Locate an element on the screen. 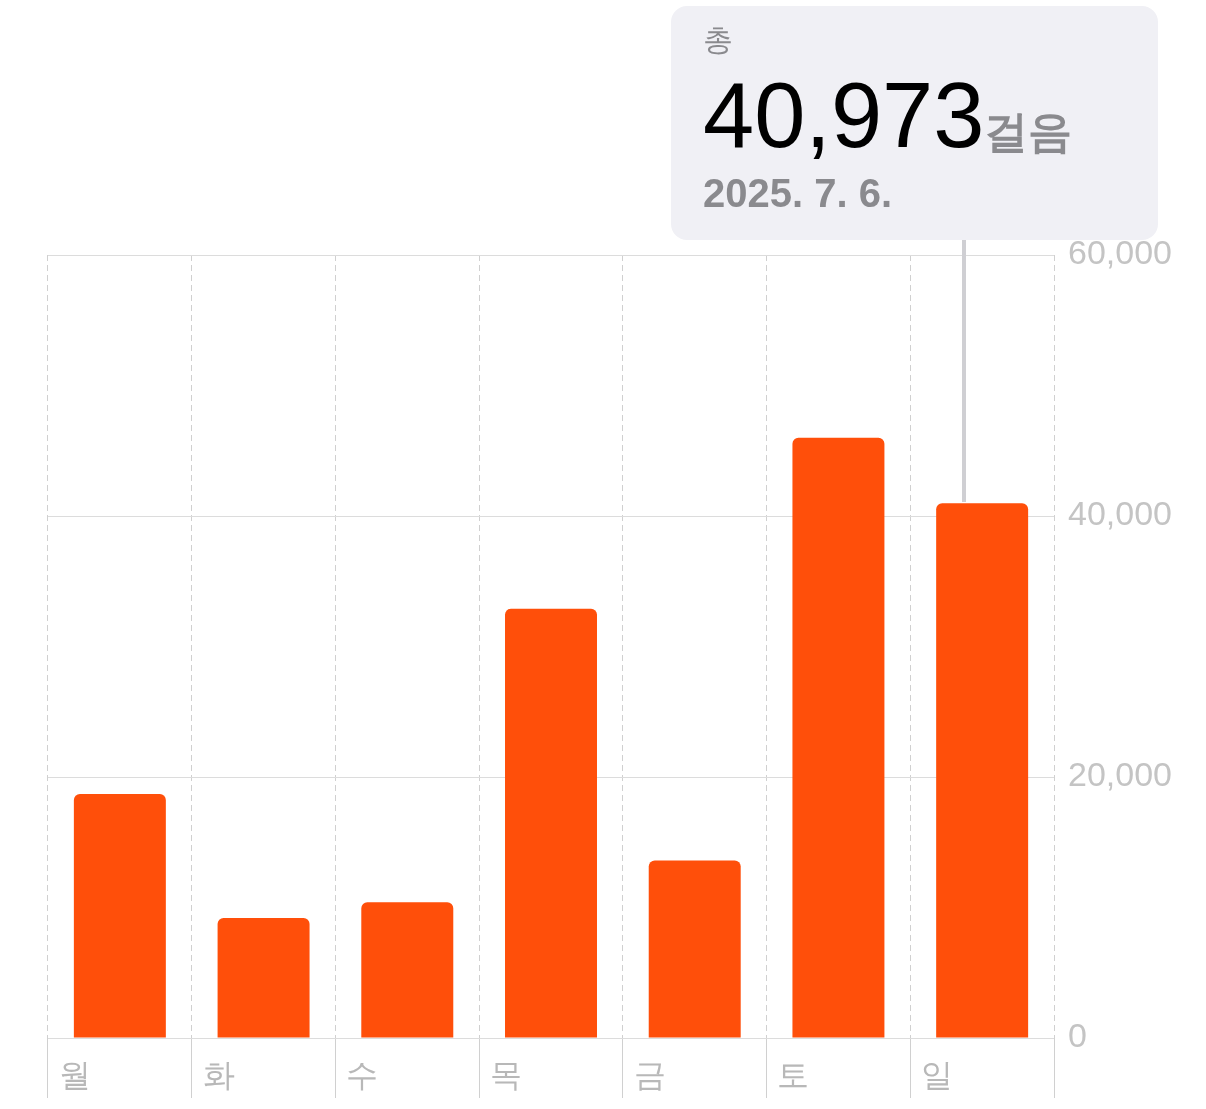  y-tick-label: 40,000 is located at coordinates (1120, 513).